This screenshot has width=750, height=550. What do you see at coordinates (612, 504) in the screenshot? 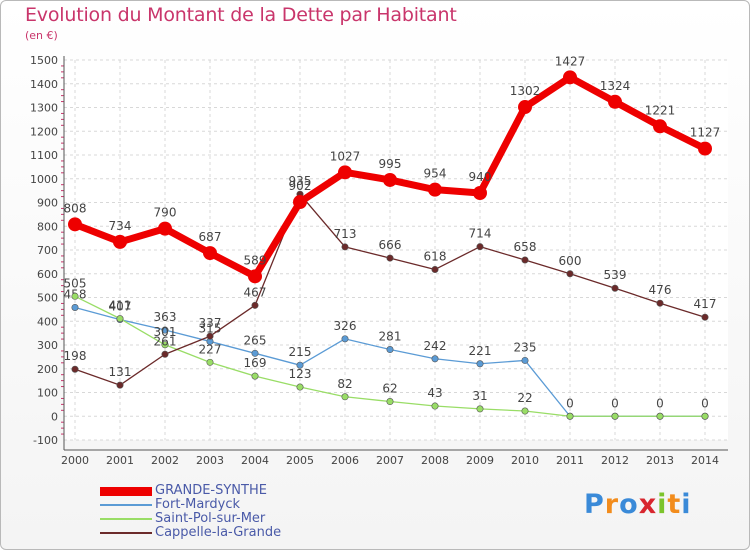
I see `logo-letter: r` at bounding box center [612, 504].